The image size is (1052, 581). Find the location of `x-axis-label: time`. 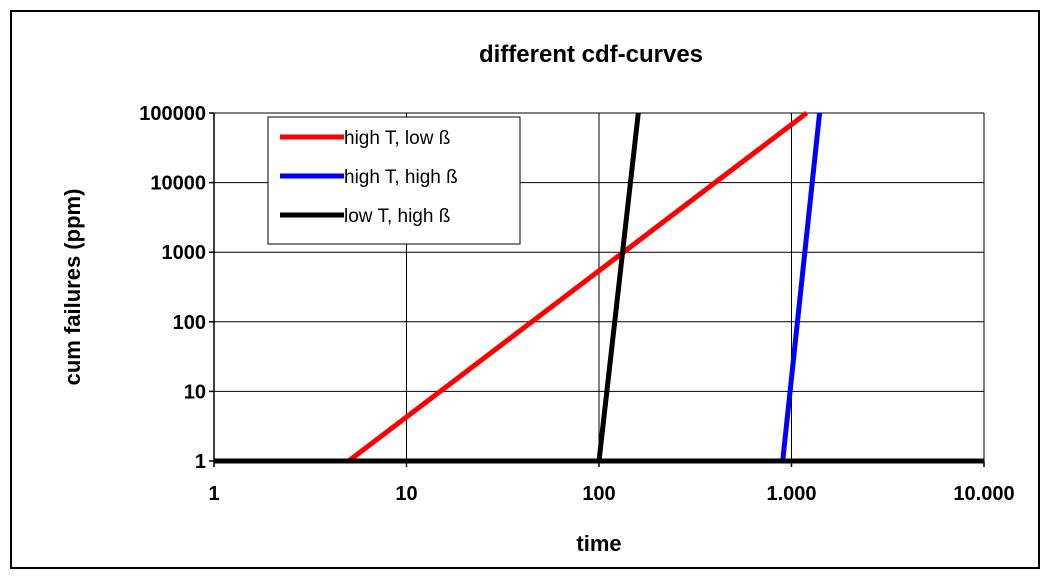

x-axis-label: time is located at coordinates (598, 543).